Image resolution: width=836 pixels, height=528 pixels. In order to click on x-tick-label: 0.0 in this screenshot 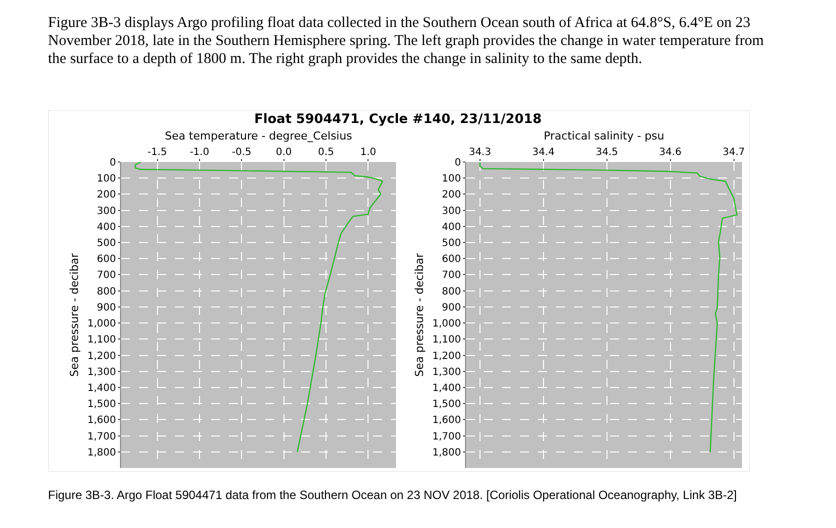, I will do `click(284, 152)`.